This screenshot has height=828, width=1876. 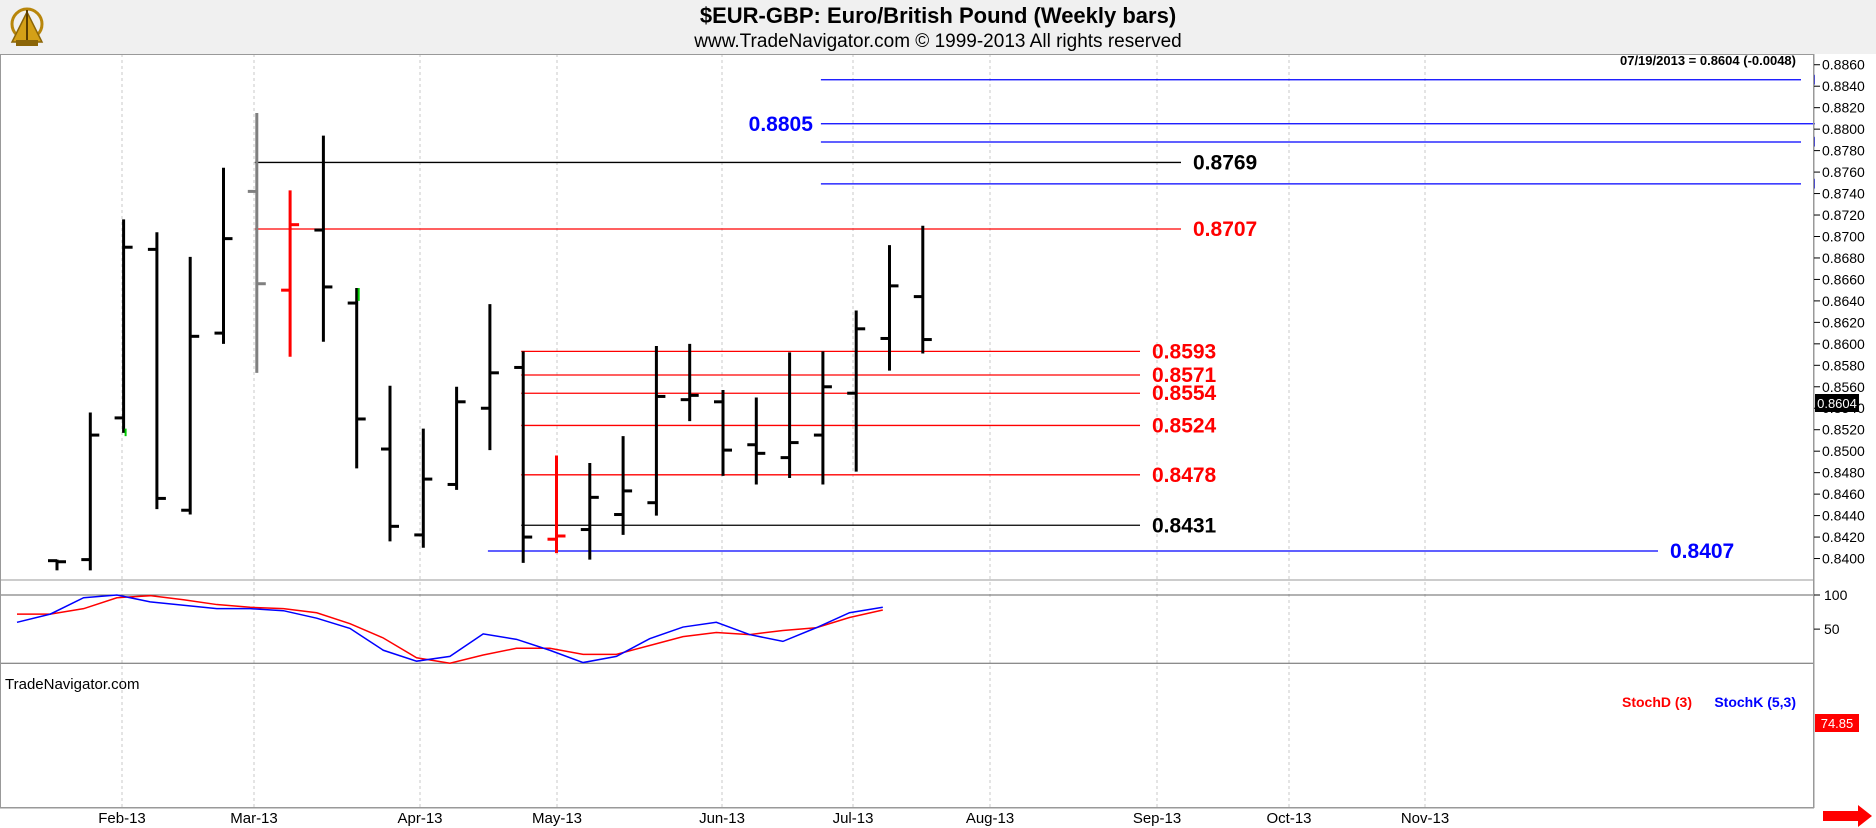 I want to click on level-label: 0.8431, so click(x=1184, y=525).